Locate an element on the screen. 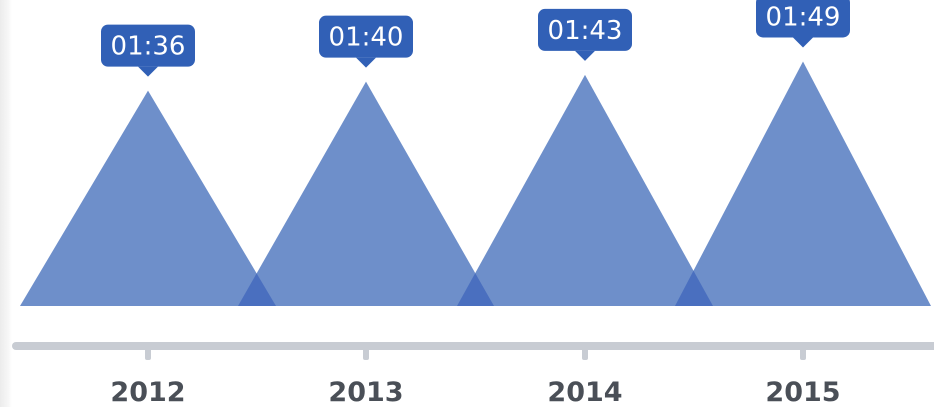 Image resolution: width=934 pixels, height=407 pixels. left-edge-shadow is located at coordinates (6, 203).